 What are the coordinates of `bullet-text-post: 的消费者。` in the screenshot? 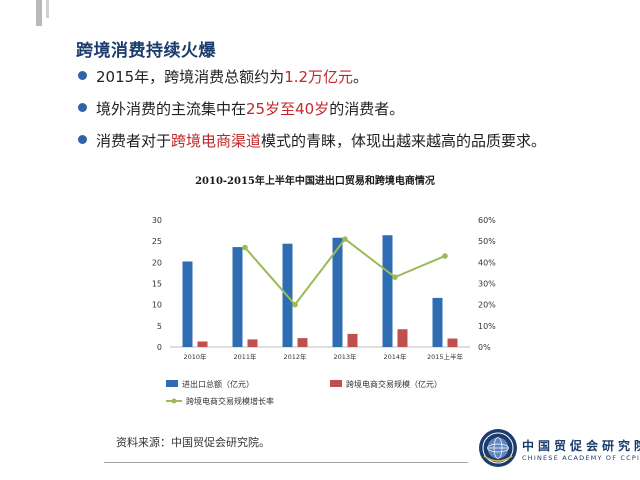 It's located at (367, 109).